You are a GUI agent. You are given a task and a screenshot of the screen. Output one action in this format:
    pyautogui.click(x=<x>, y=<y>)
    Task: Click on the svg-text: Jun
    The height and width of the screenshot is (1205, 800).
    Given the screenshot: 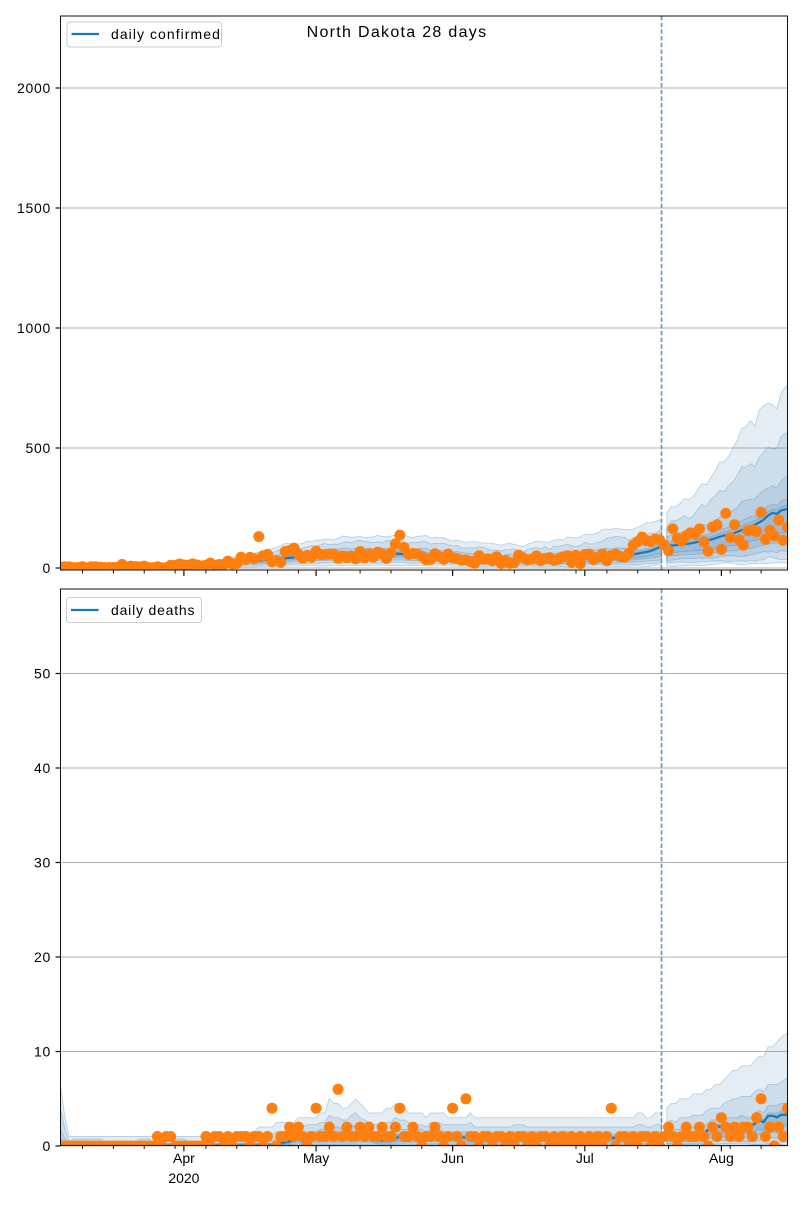 What is the action you would take?
    pyautogui.click(x=452, y=1158)
    